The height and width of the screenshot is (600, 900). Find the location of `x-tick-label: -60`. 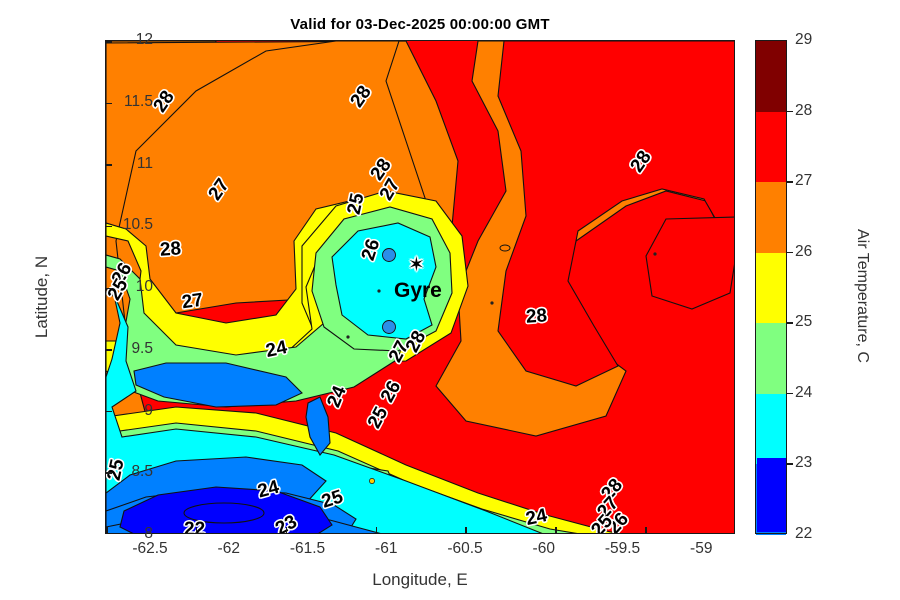

x-tick-label: -60 is located at coordinates (543, 548).